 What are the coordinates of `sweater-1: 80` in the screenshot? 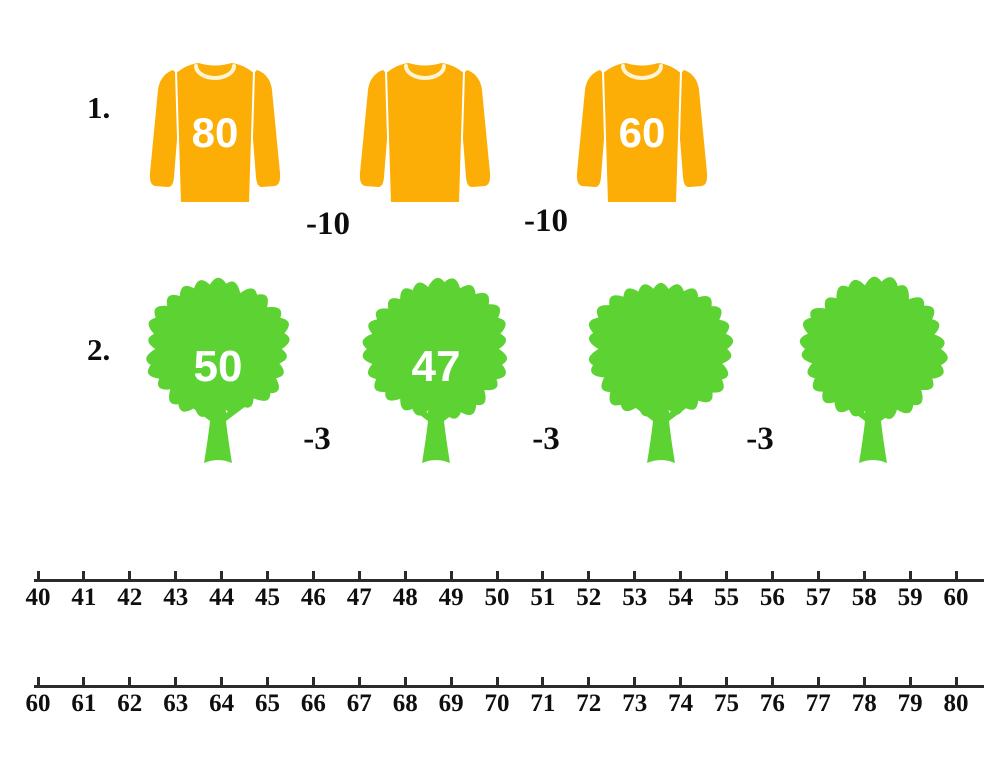 It's located at (215, 133).